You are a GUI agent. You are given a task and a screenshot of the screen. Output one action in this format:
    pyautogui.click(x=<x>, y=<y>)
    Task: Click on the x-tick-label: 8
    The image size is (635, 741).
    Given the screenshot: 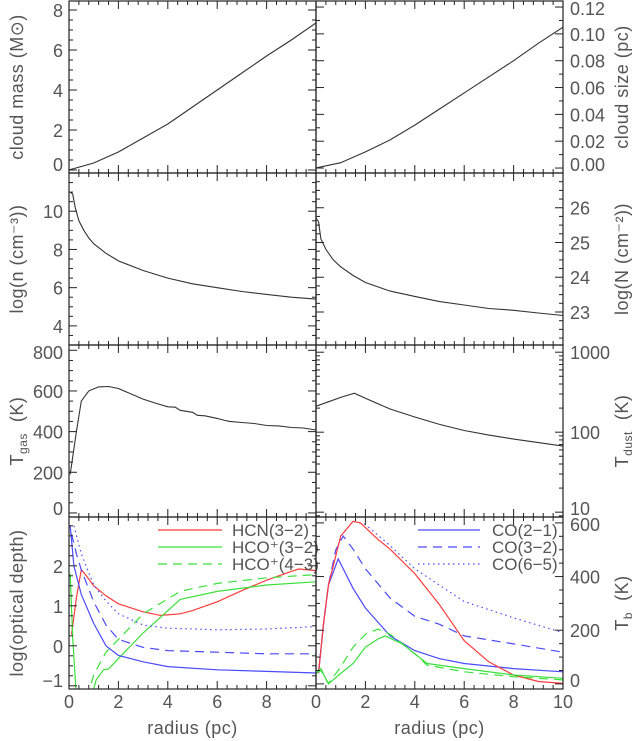 What is the action you would take?
    pyautogui.click(x=514, y=702)
    